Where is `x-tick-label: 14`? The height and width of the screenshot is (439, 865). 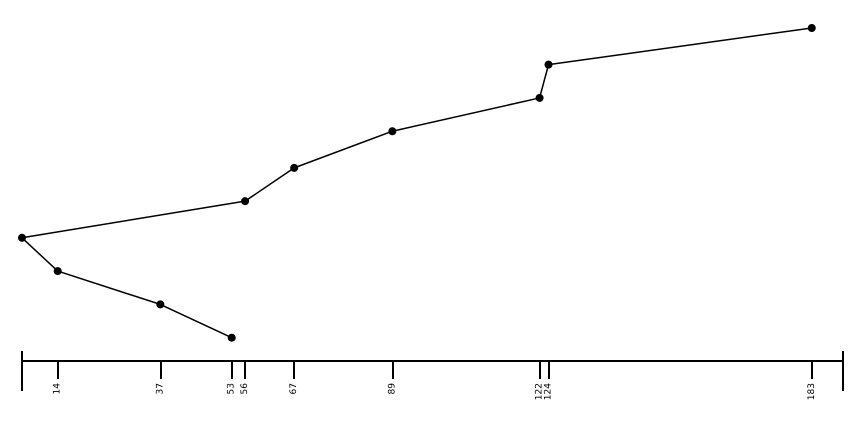
x-tick-label: 14 is located at coordinates (57, 388).